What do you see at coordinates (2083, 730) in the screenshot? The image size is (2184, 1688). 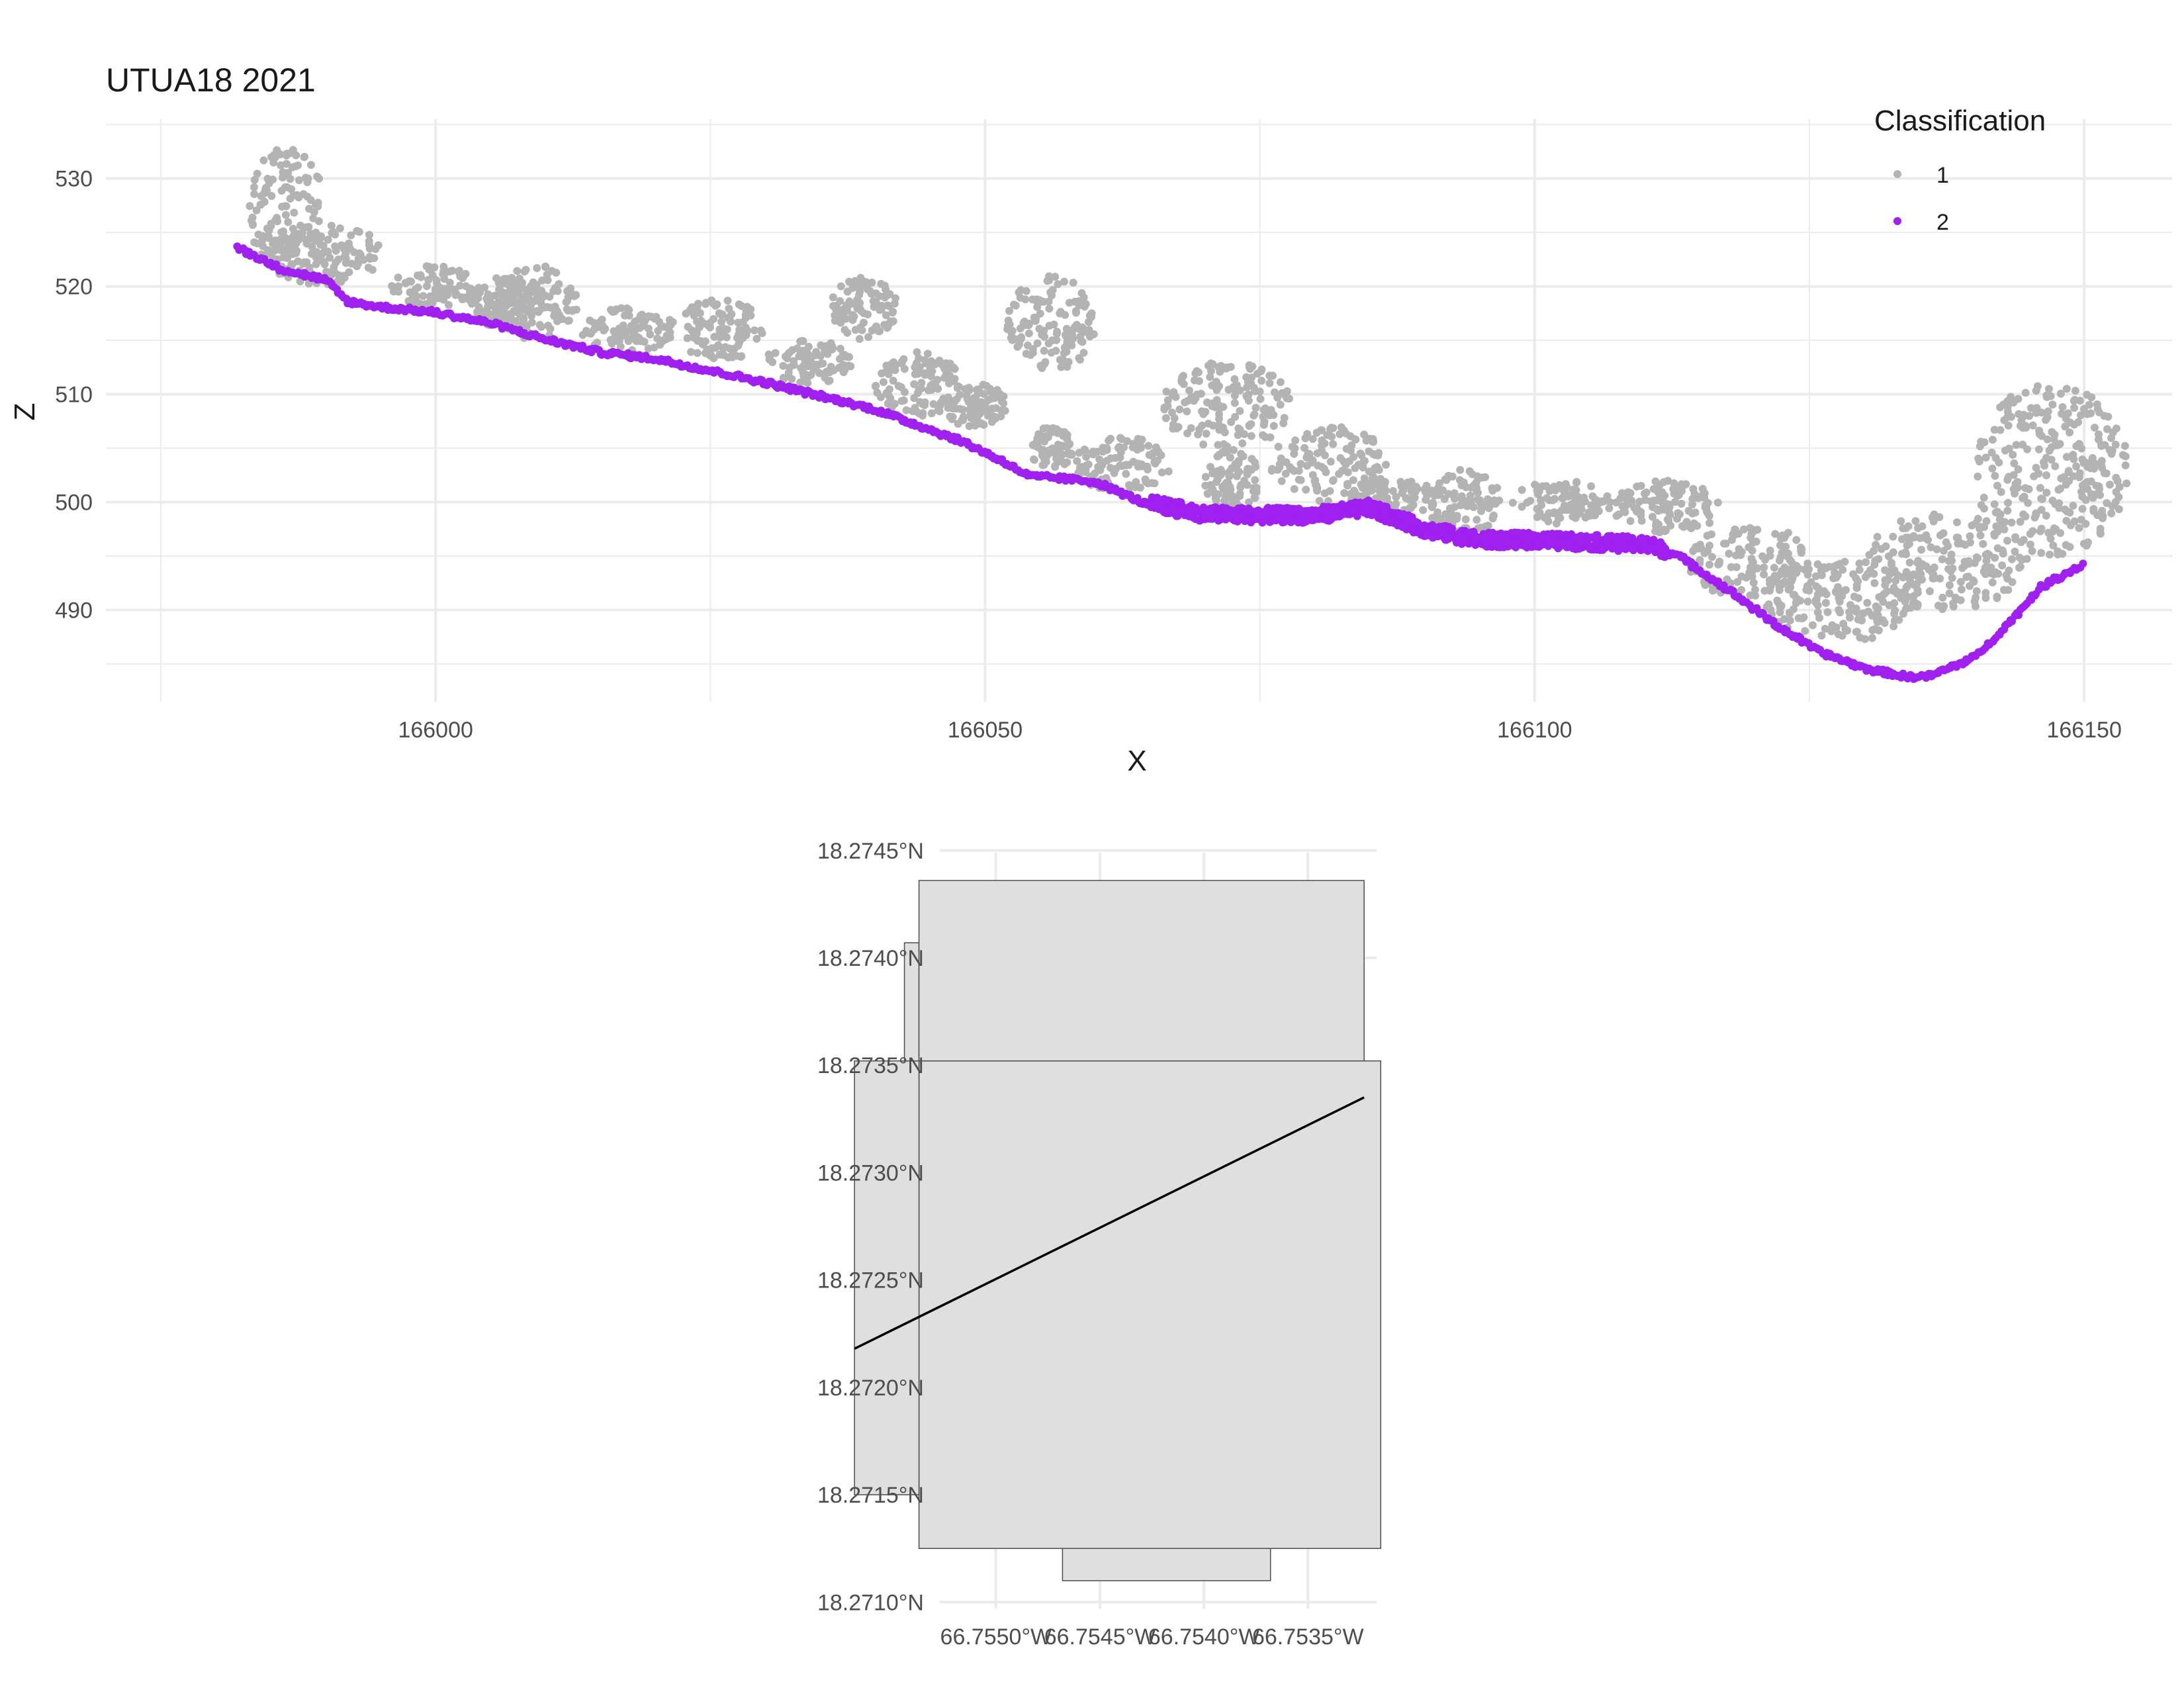 I see `x-tick-label: 166150` at bounding box center [2083, 730].